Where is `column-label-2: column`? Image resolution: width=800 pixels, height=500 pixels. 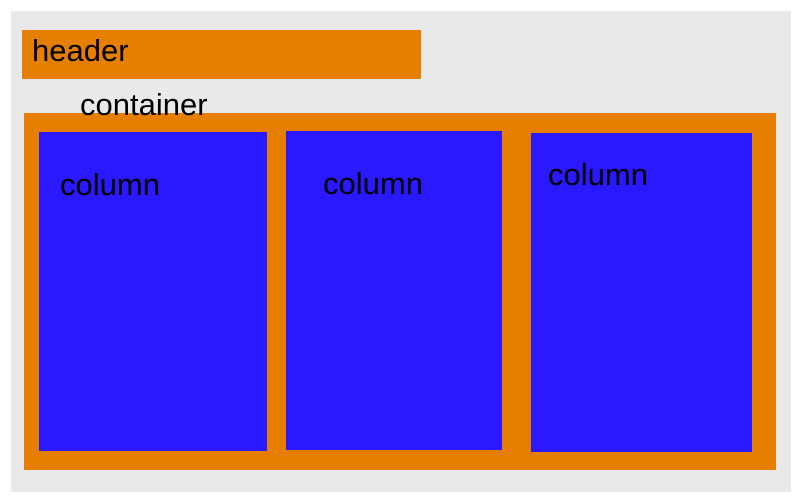 column-label-2: column is located at coordinates (373, 183).